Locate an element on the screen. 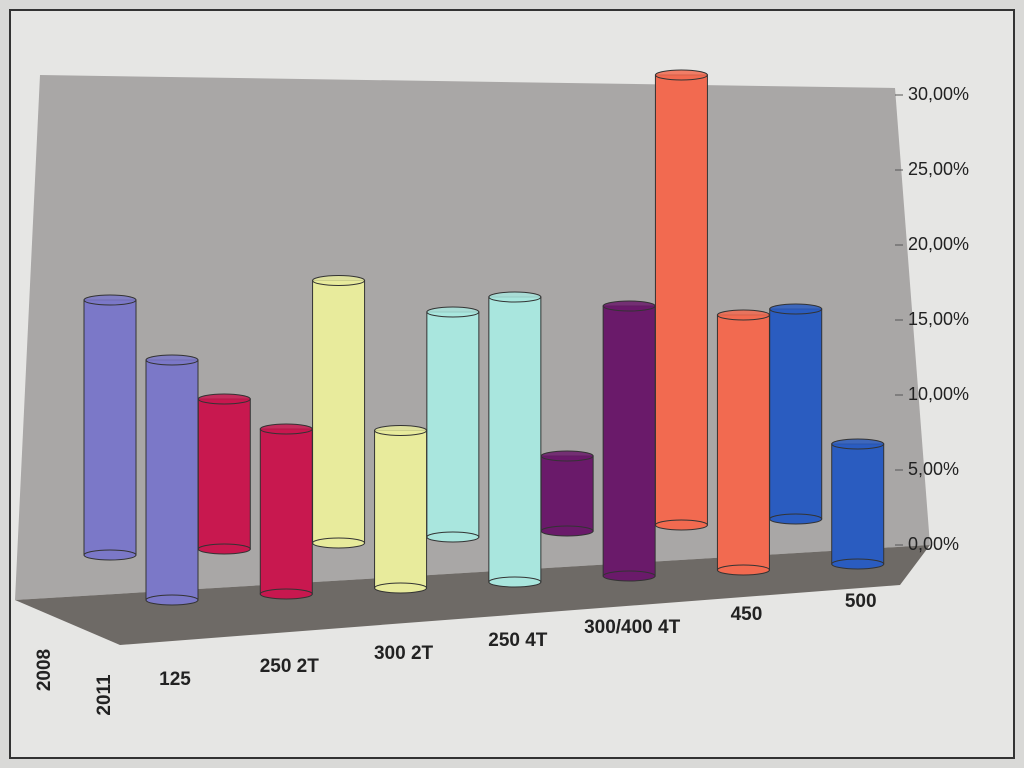  y-tick-label: 5,00% is located at coordinates (933, 469).